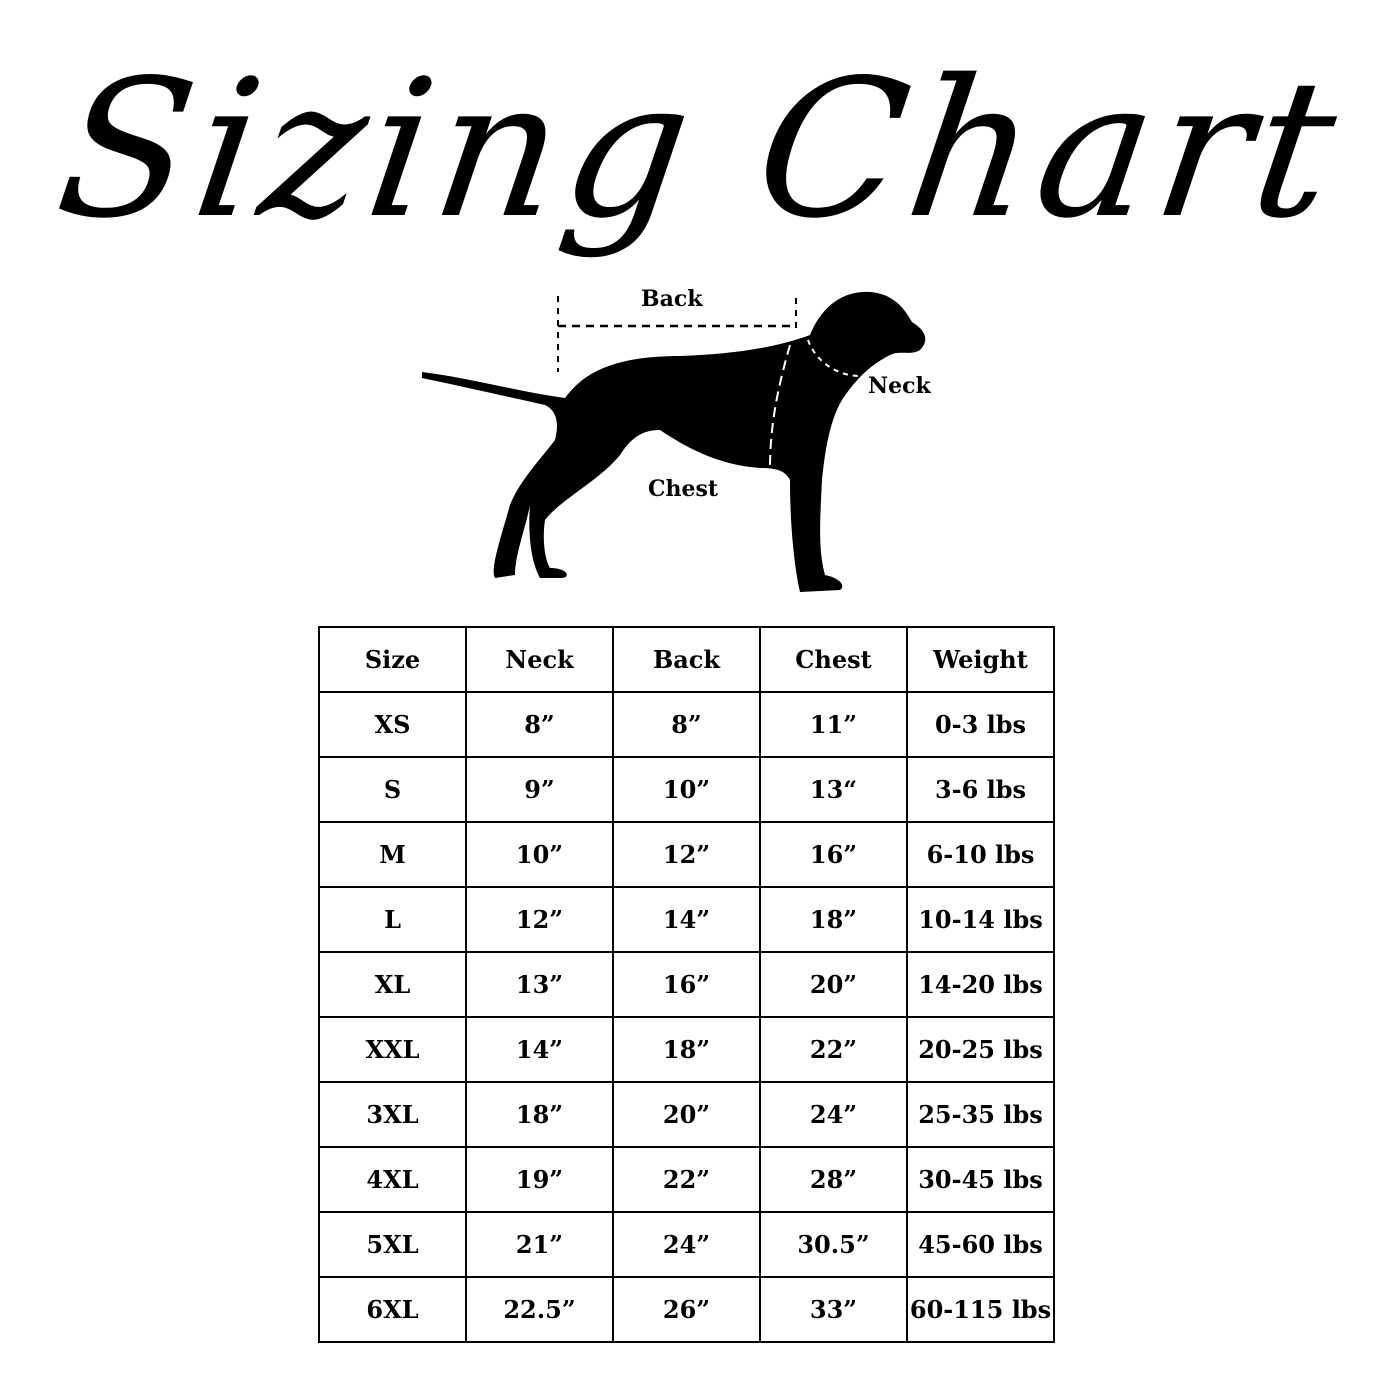 The height and width of the screenshot is (1400, 1400). I want to click on table-cell: 13“, so click(833, 789).